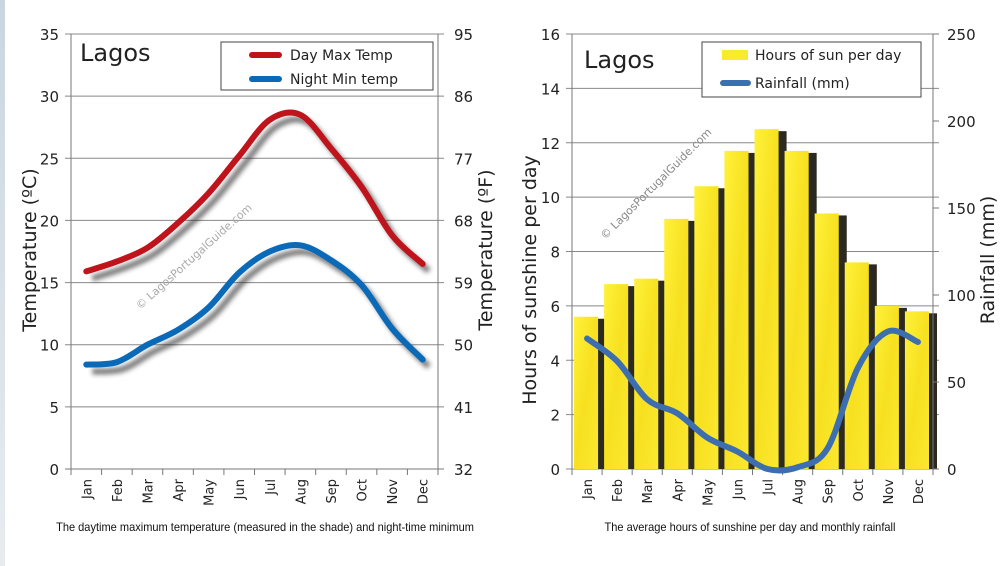 This screenshot has width=1000, height=566. What do you see at coordinates (961, 35) in the screenshot?
I see `y-right-tick-label: 250` at bounding box center [961, 35].